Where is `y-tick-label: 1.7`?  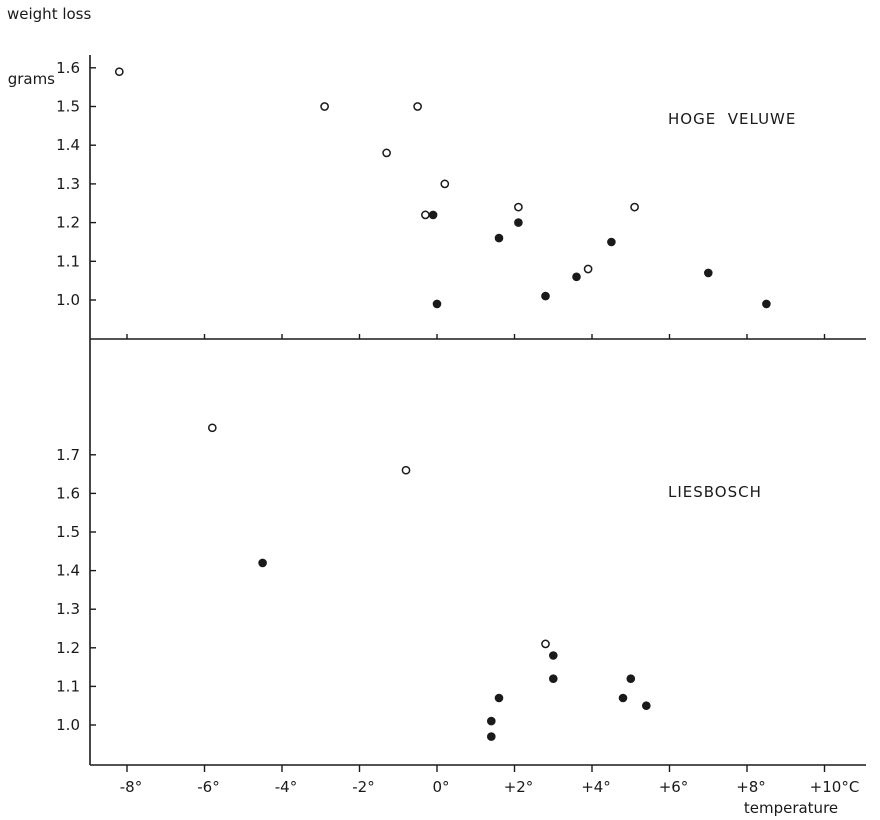 y-tick-label: 1.7 is located at coordinates (68, 455).